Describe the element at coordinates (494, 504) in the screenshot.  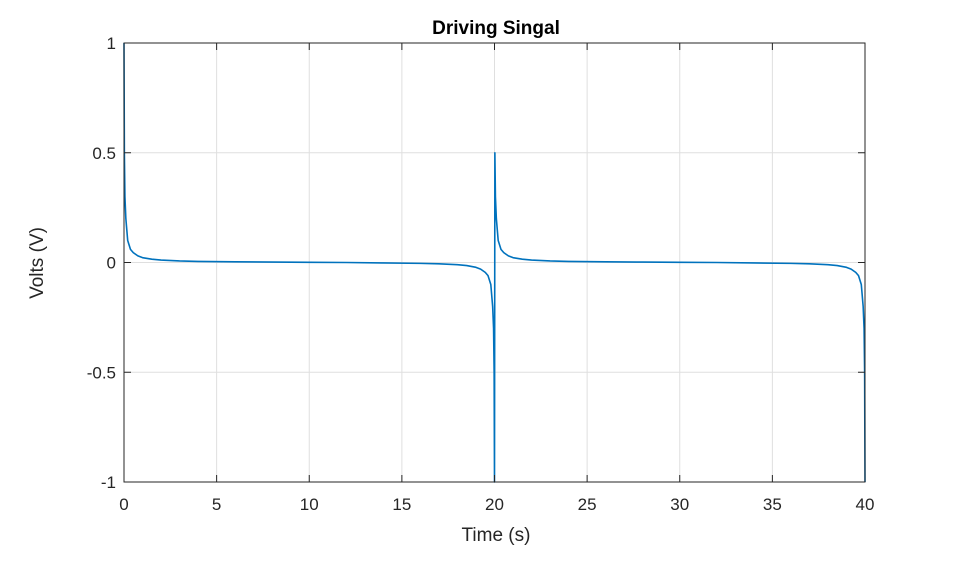
I see `x-tick-label: 20` at that location.